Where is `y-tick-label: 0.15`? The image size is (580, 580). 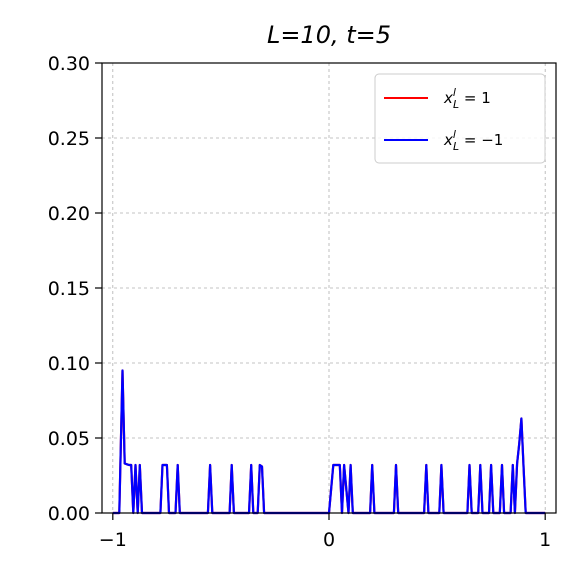 y-tick-label: 0.15 is located at coordinates (69, 289).